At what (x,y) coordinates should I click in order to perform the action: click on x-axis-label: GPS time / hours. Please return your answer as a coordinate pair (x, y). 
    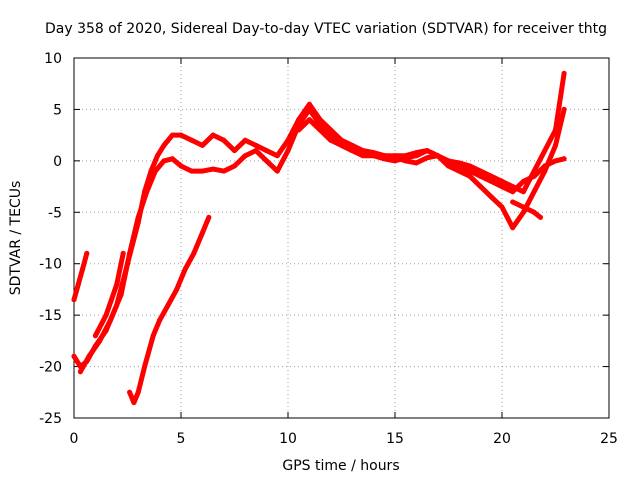
    Looking at the image, I should click on (340, 466).